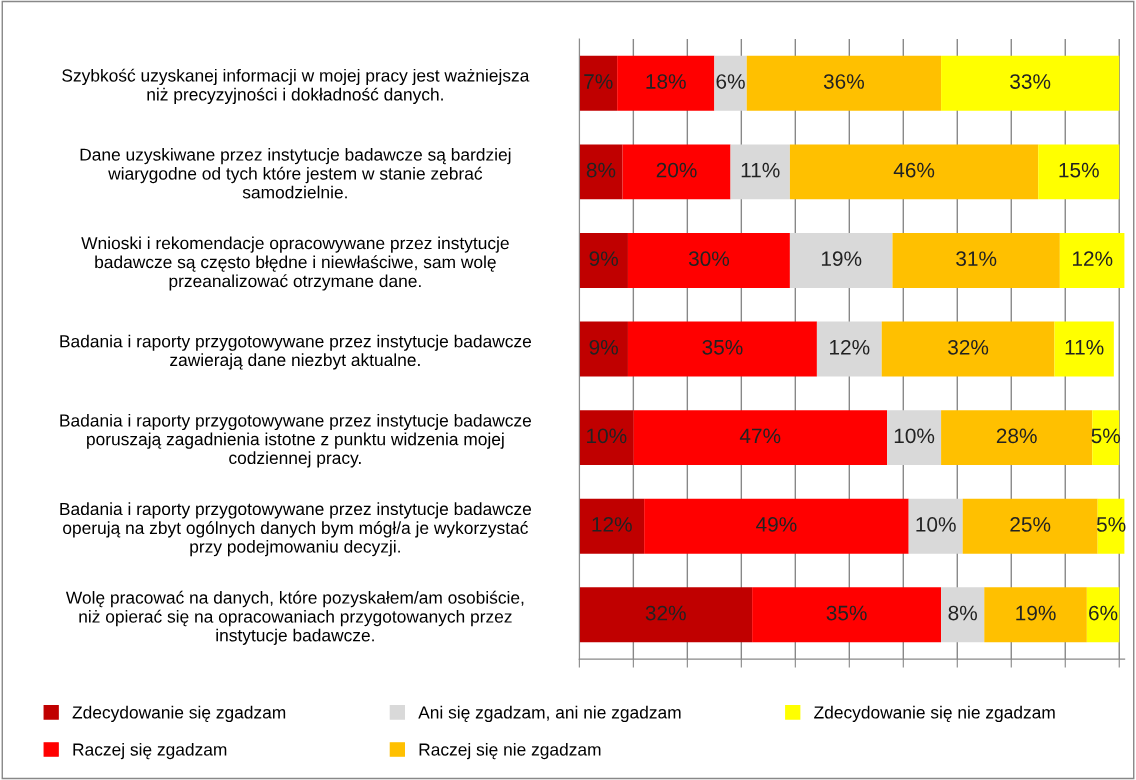 The width and height of the screenshot is (1136, 780). Describe the element at coordinates (295, 263) in the screenshot. I see `y-tick-label: Wnioski i rekomendacje opracowywane przez instytucje badawcze są często błędne i niewłaściwe, sam wolę przeanalizować otrzymane dane.` at that location.